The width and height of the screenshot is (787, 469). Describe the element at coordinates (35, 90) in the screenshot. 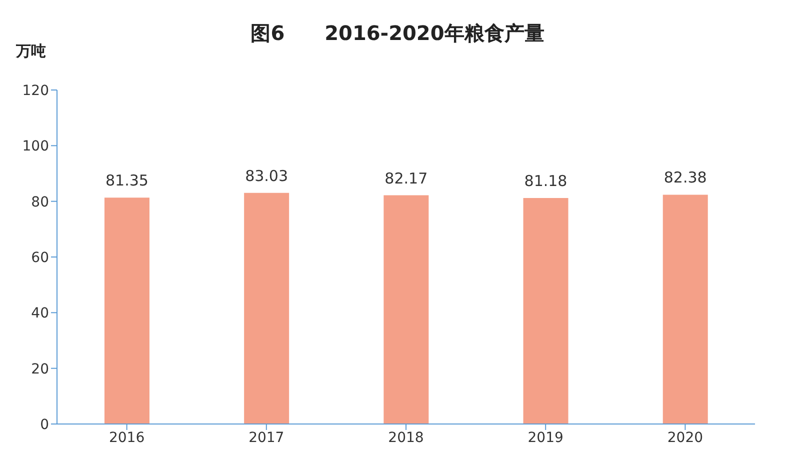

I see `y-tick-label: 120` at that location.